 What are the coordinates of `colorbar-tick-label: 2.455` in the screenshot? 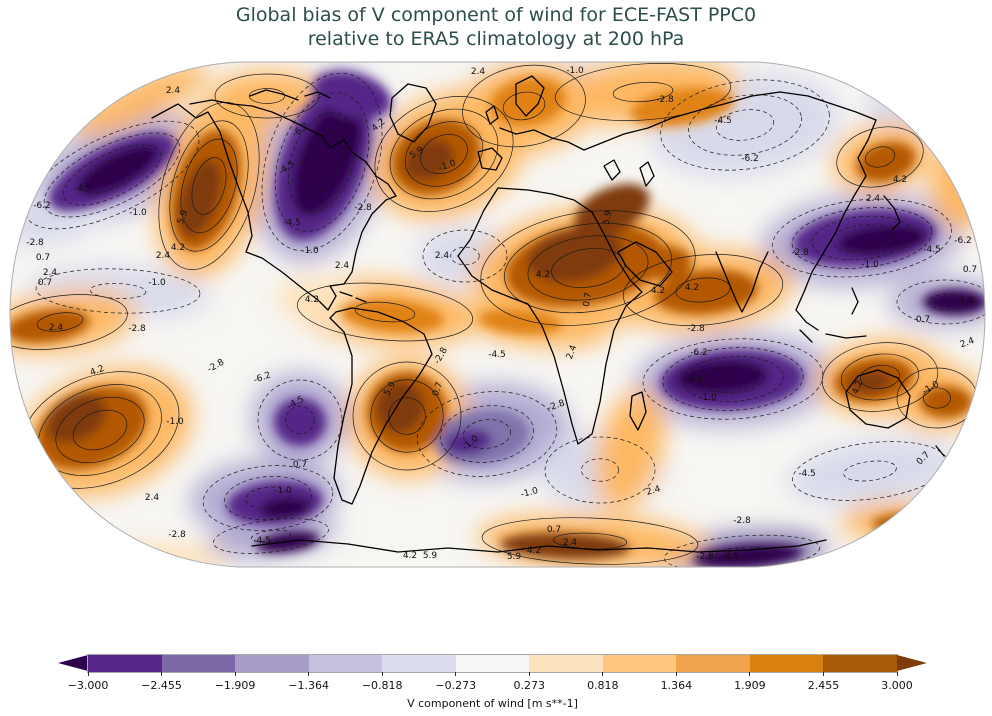 It's located at (823, 685).